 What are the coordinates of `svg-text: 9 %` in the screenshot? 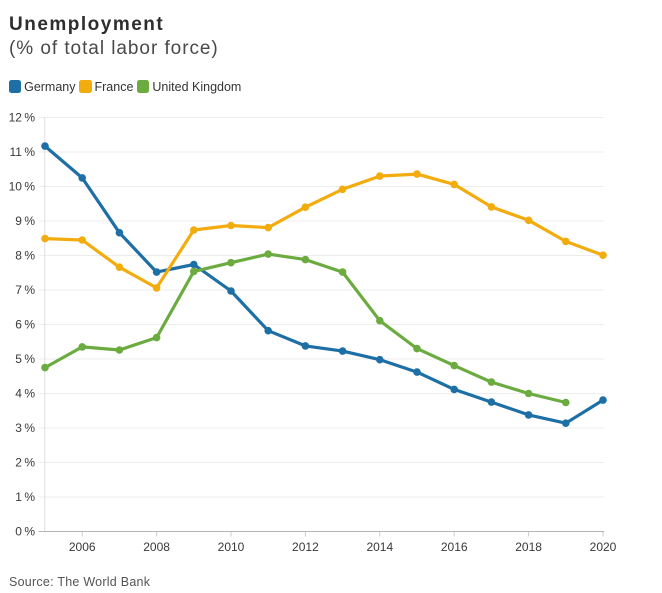 It's located at (25, 221).